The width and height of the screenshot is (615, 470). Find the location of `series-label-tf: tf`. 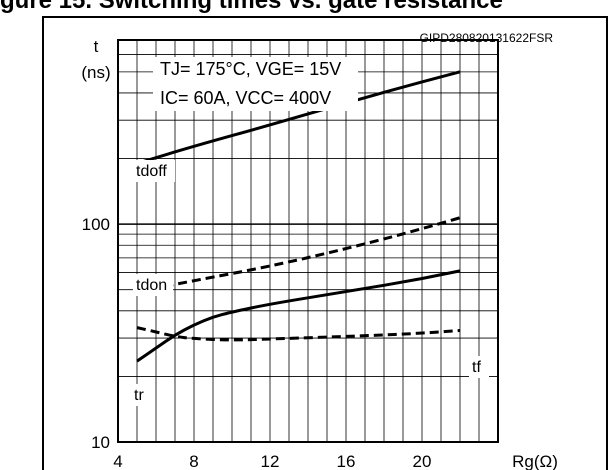

series-label-tf: tf is located at coordinates (476, 367).